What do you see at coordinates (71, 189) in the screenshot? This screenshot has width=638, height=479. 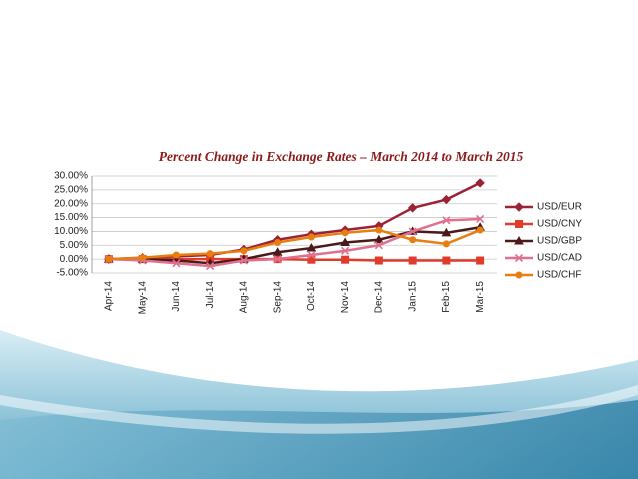 I see `y-tick-label: 25.00%` at bounding box center [71, 189].